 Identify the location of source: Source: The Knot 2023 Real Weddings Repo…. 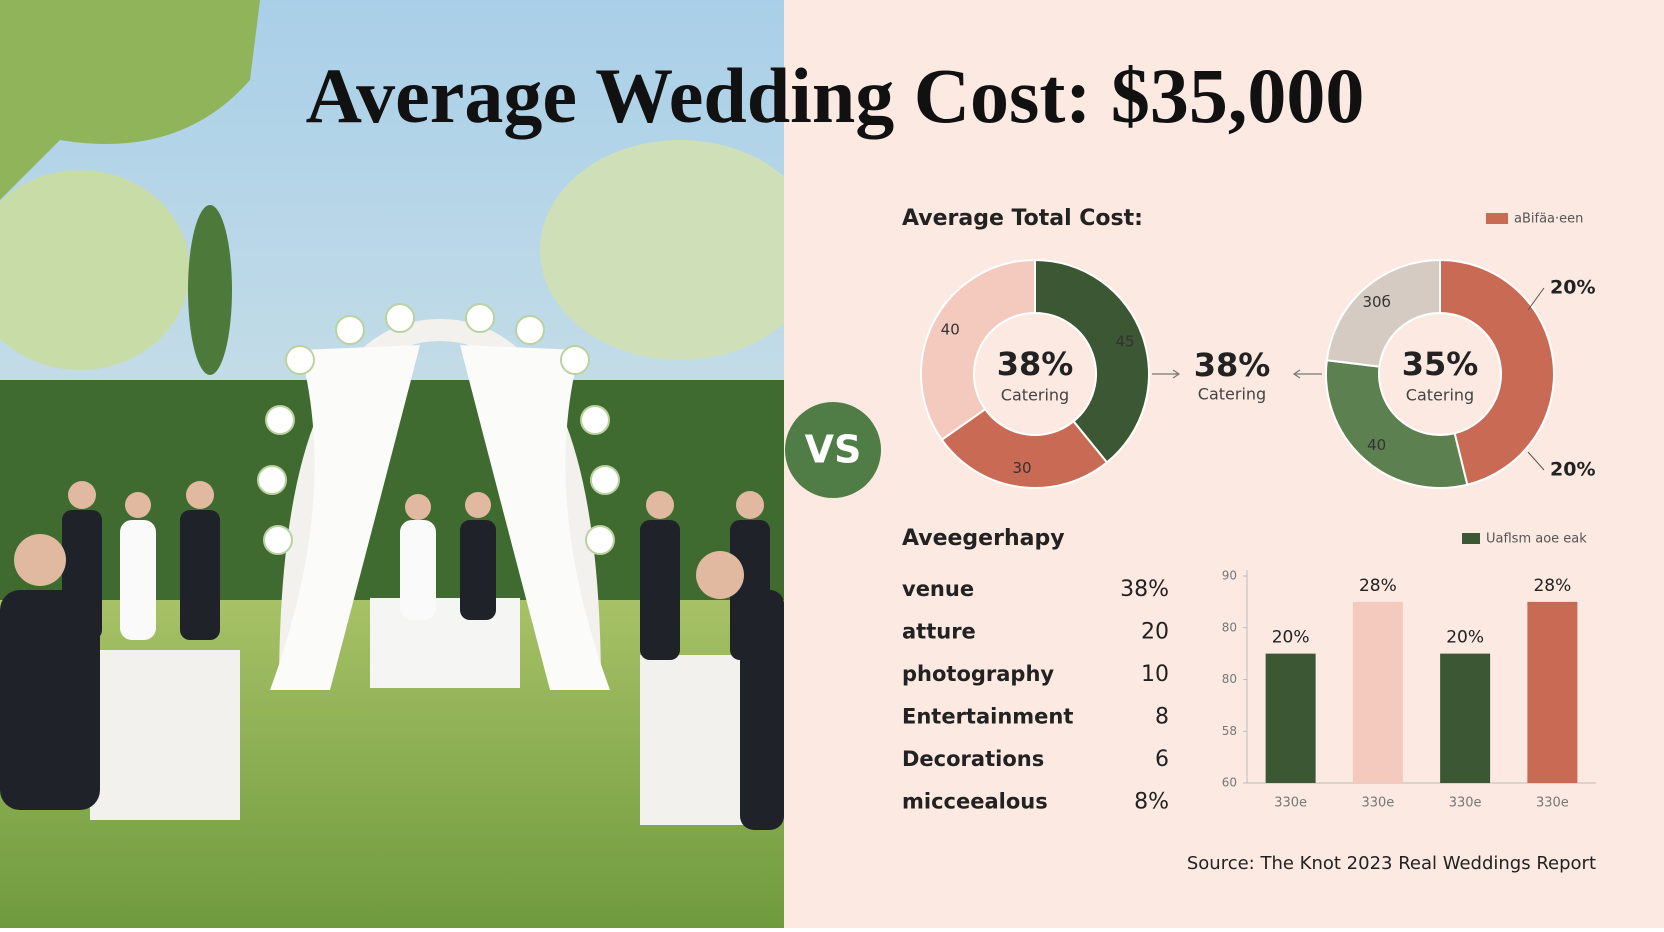
(1391, 863).